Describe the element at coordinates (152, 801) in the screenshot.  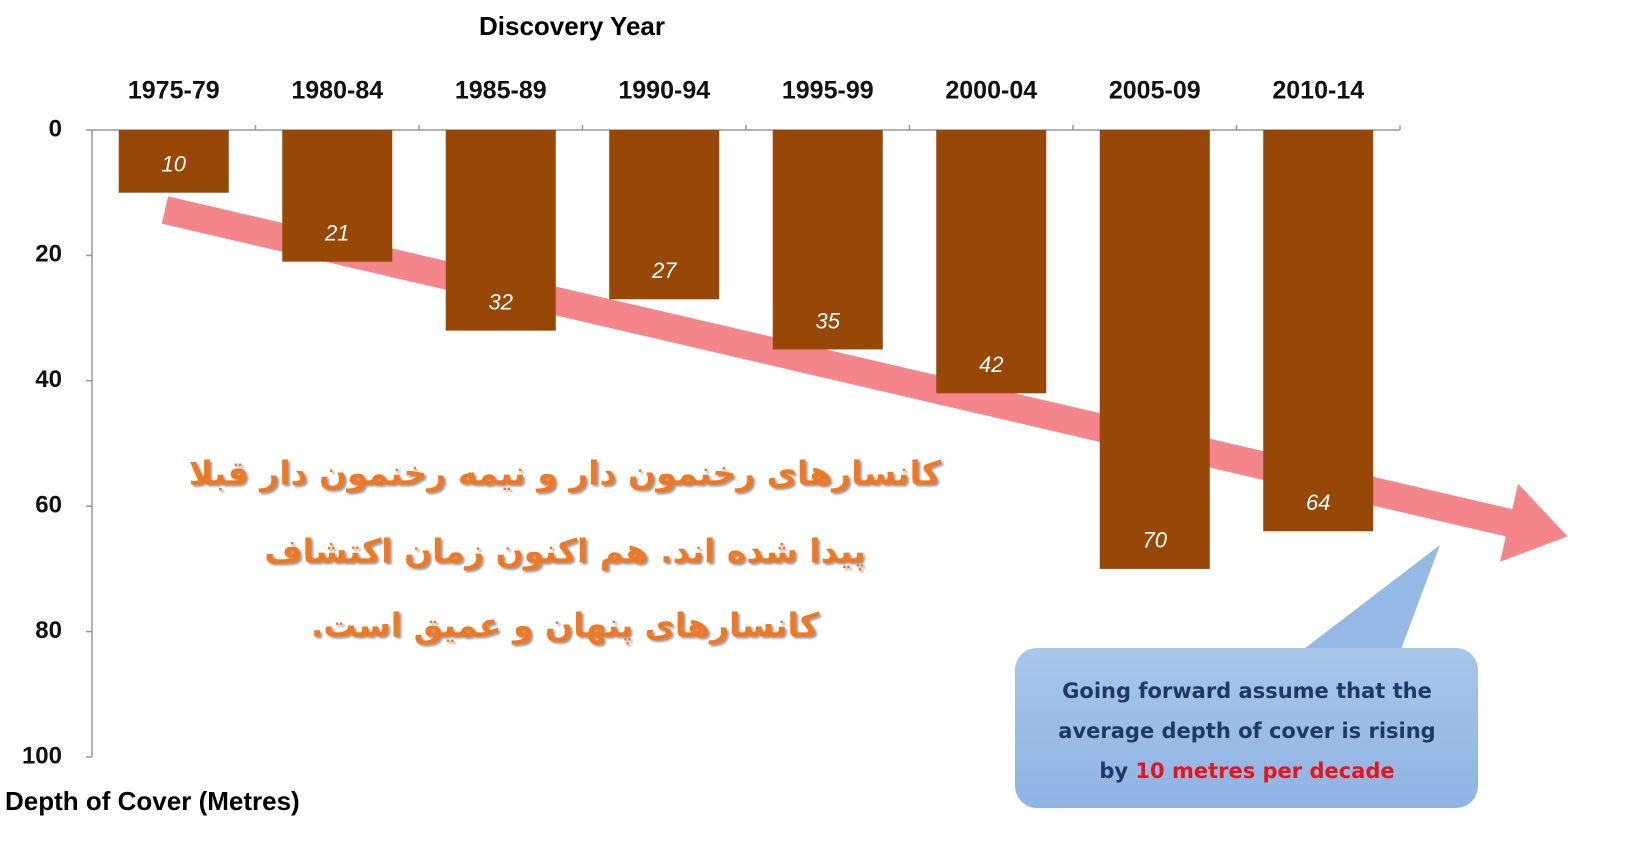
I see `y-axis-label: Depth of Cover (Metres)` at that location.